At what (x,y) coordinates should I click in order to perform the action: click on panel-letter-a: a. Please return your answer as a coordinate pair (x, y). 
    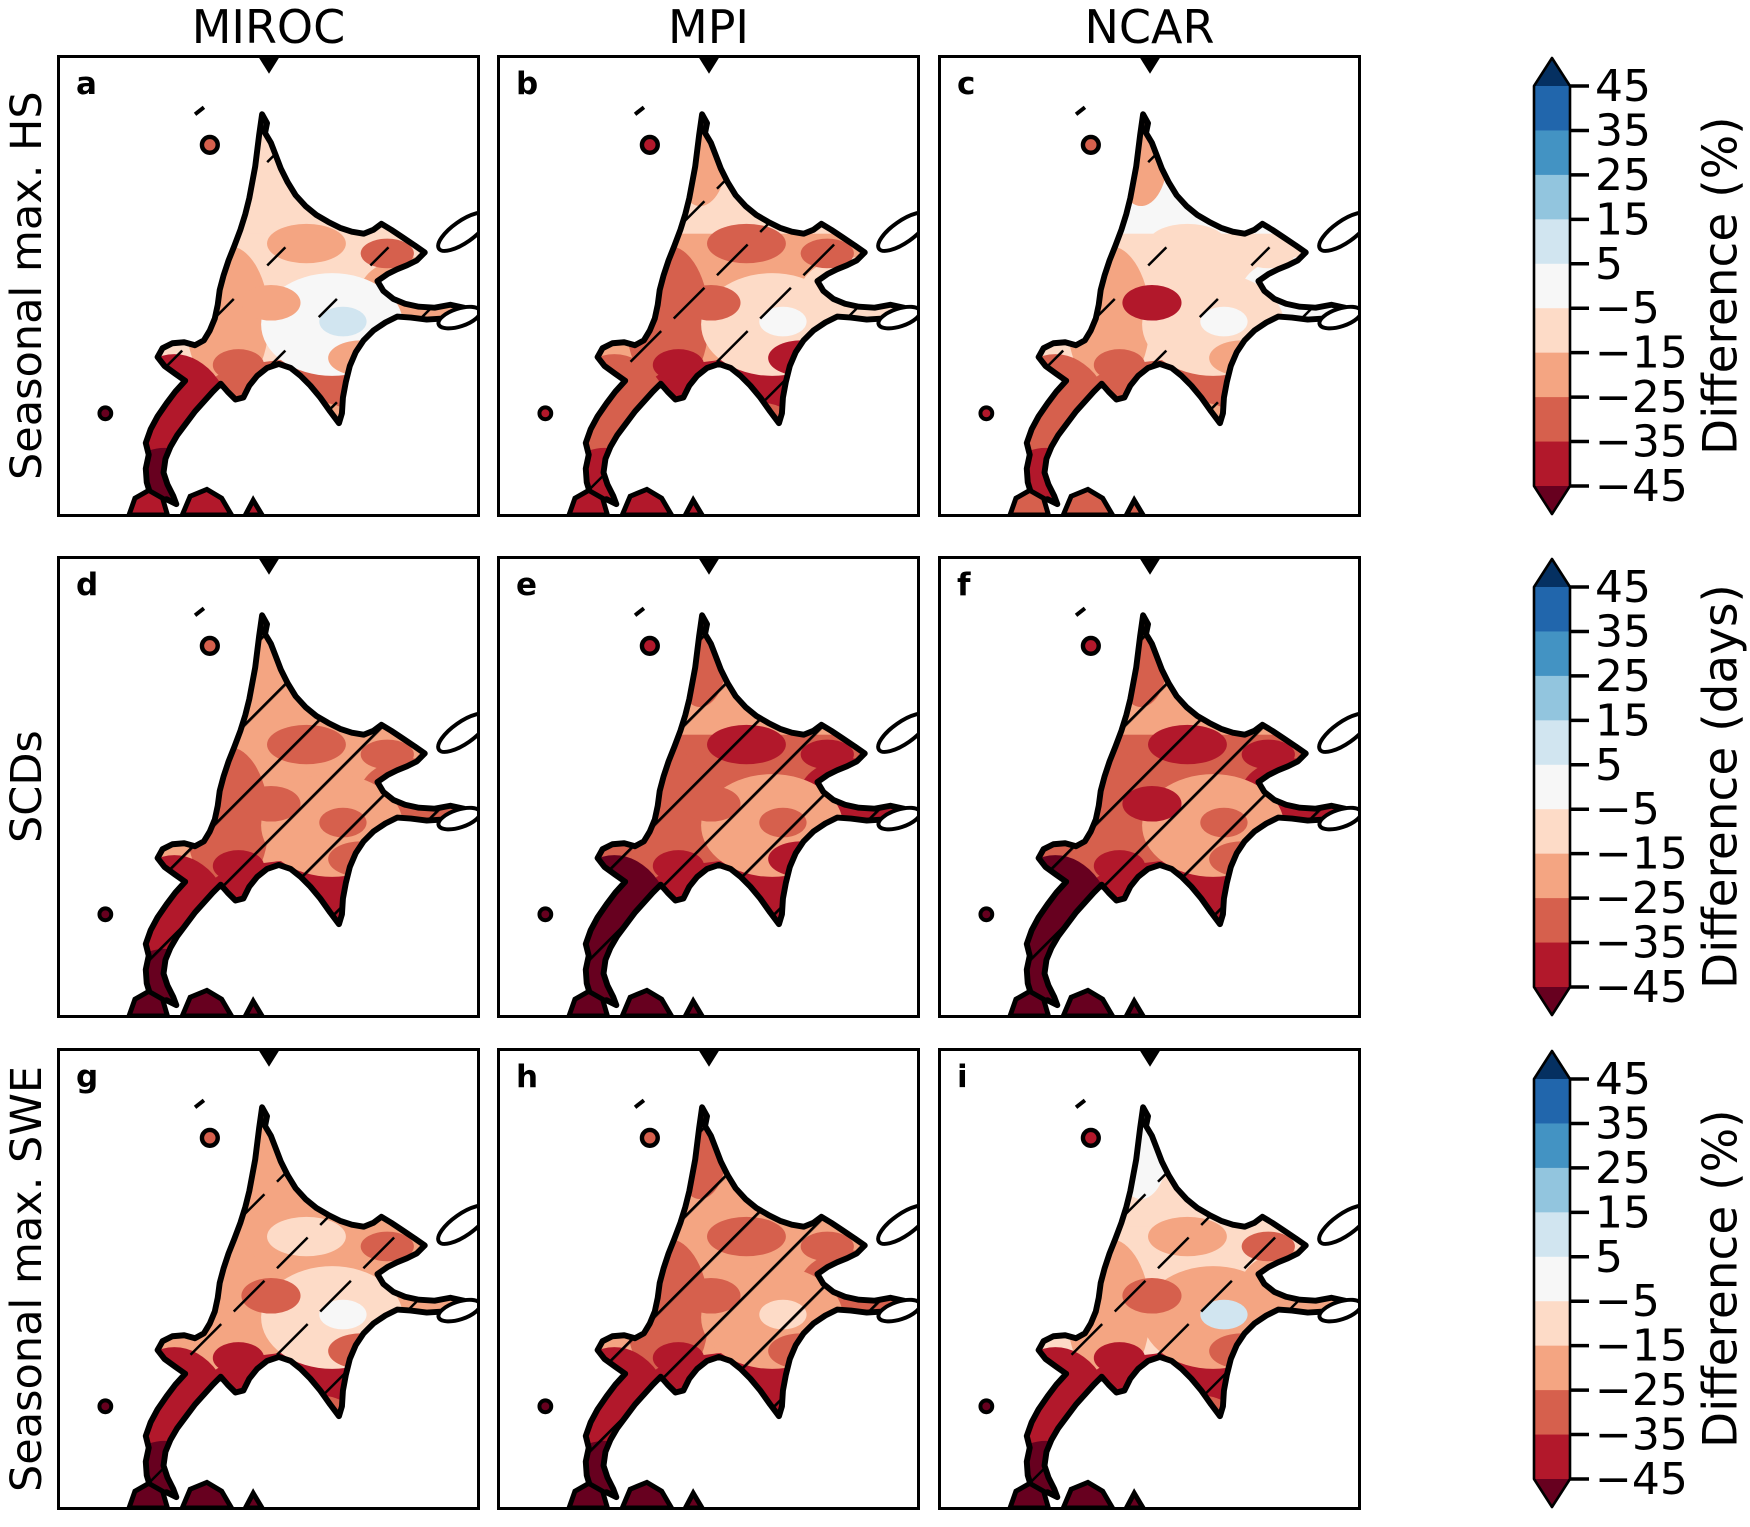
    Looking at the image, I should click on (86, 84).